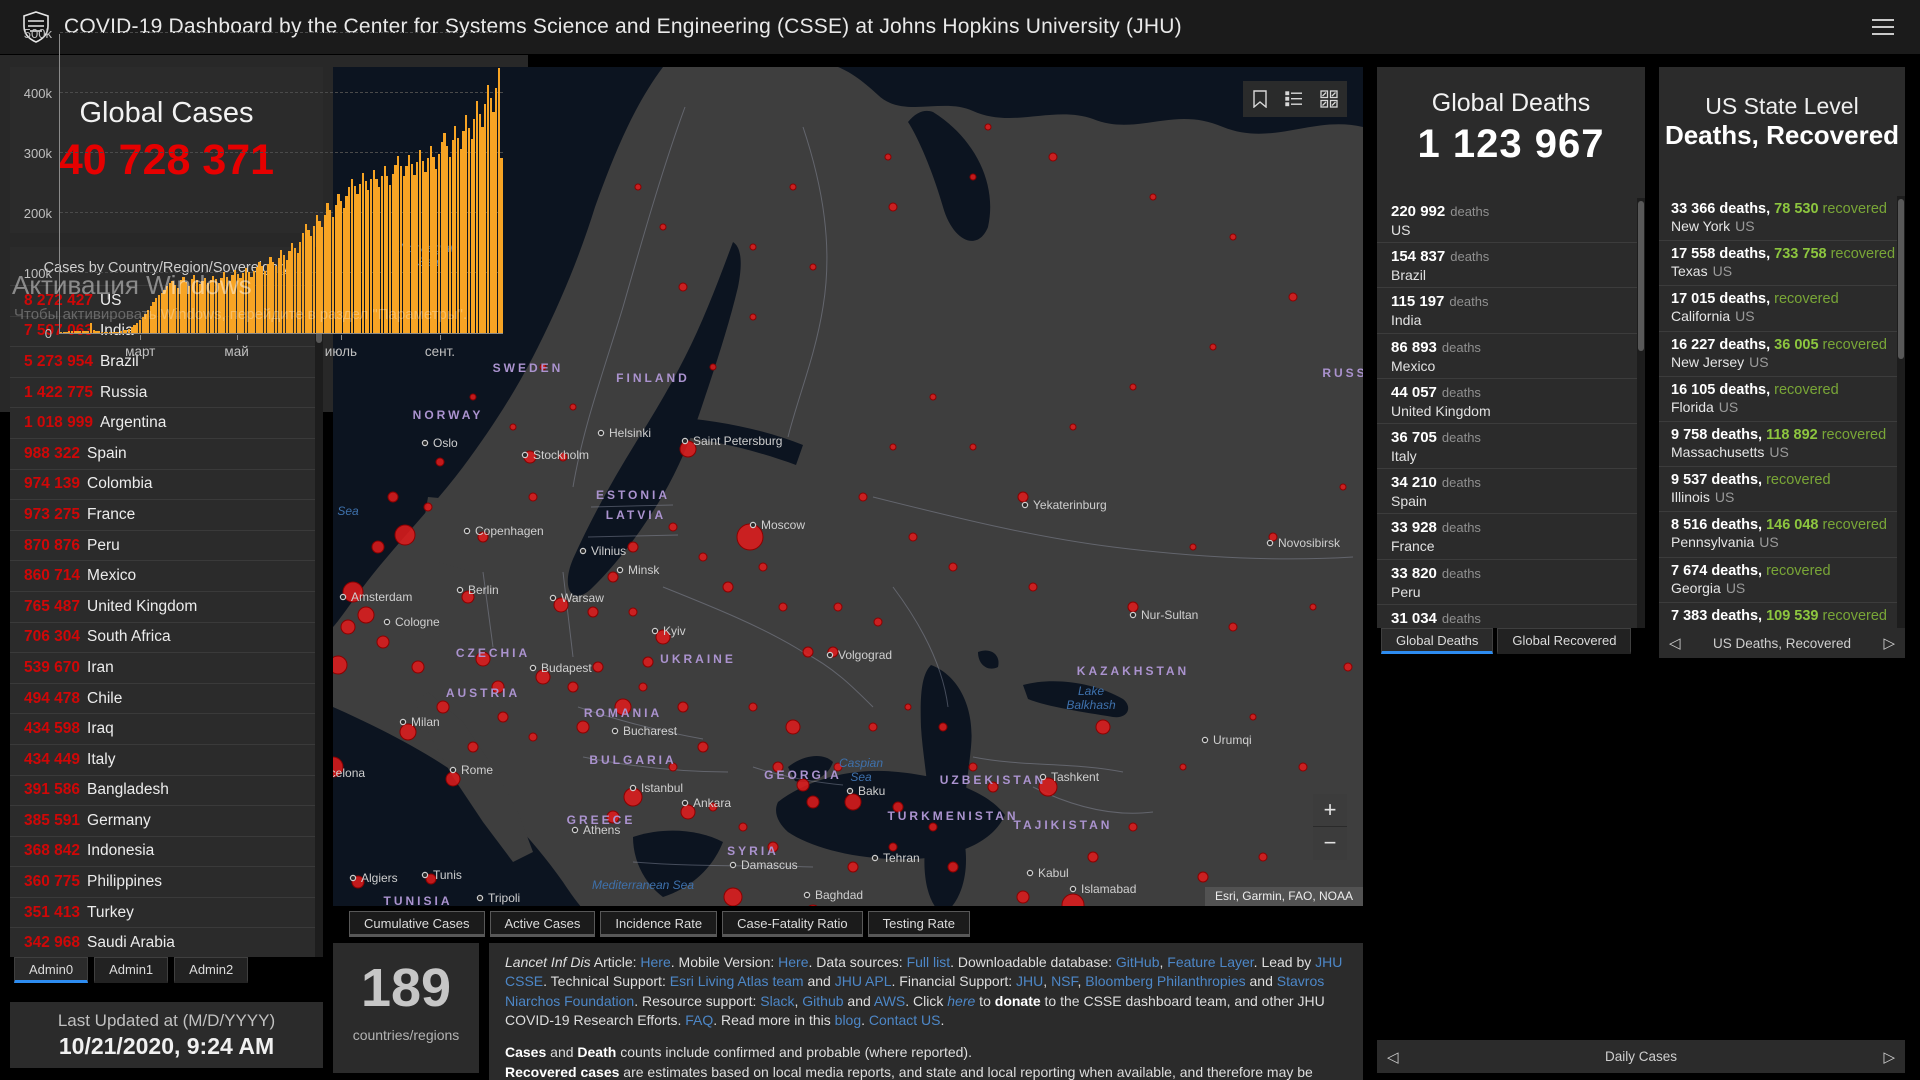 Image resolution: width=1920 pixels, height=1080 pixels. Describe the element at coordinates (1511, 356) in the screenshot. I see `table-row: 86 893 deaths Mexico` at that location.